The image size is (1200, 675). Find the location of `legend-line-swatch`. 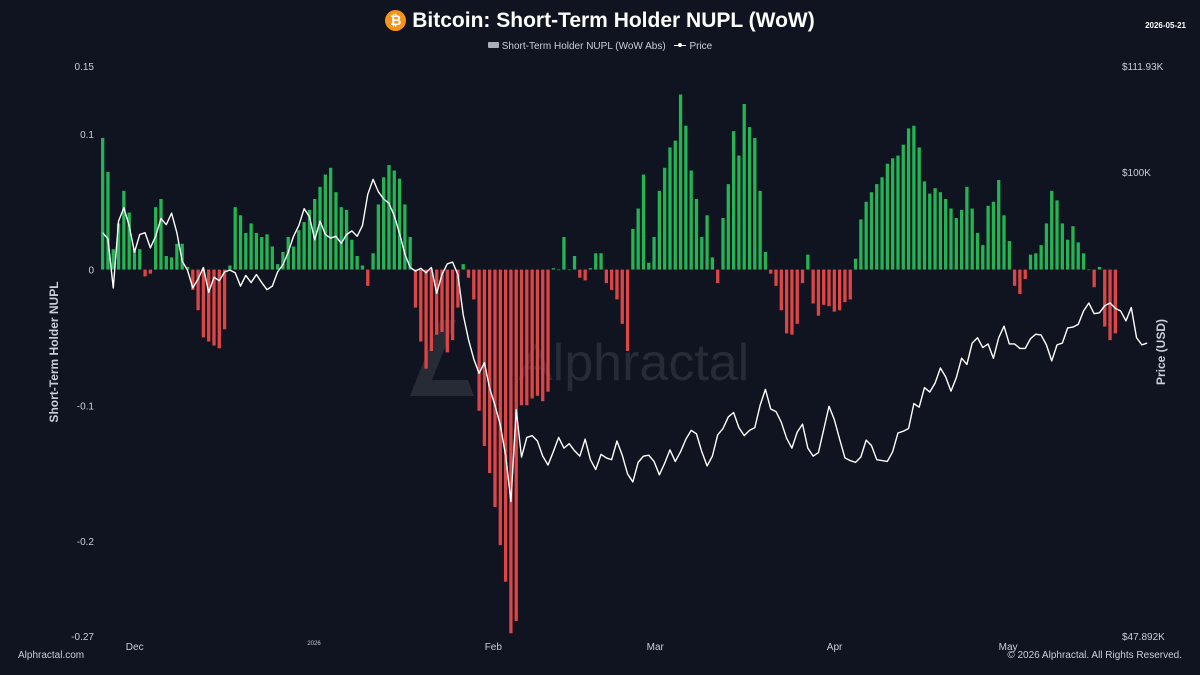

legend-line-swatch is located at coordinates (680, 45).